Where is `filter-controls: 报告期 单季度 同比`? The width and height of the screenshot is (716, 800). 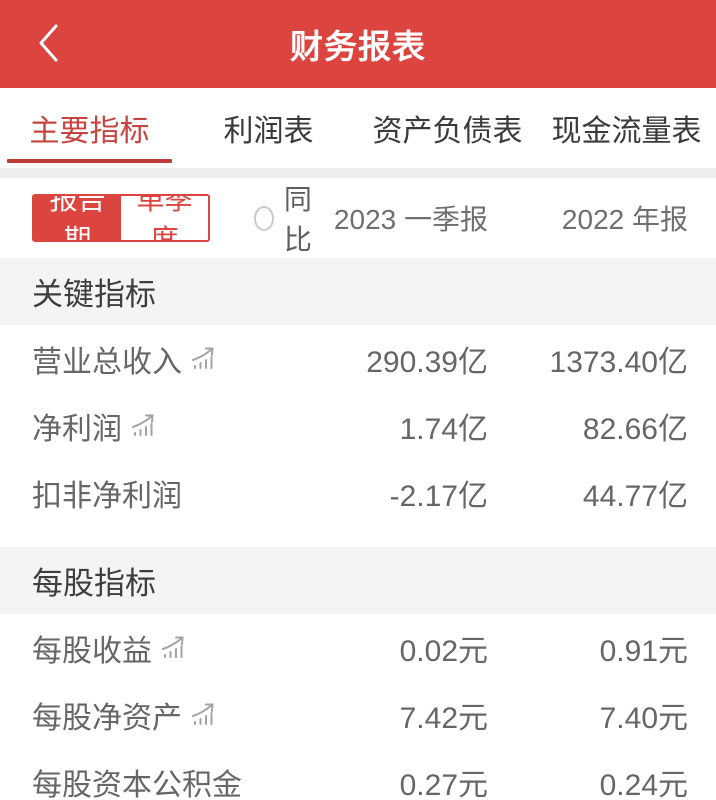
filter-controls: 报告期 单季度 同比 is located at coordinates (179, 218).